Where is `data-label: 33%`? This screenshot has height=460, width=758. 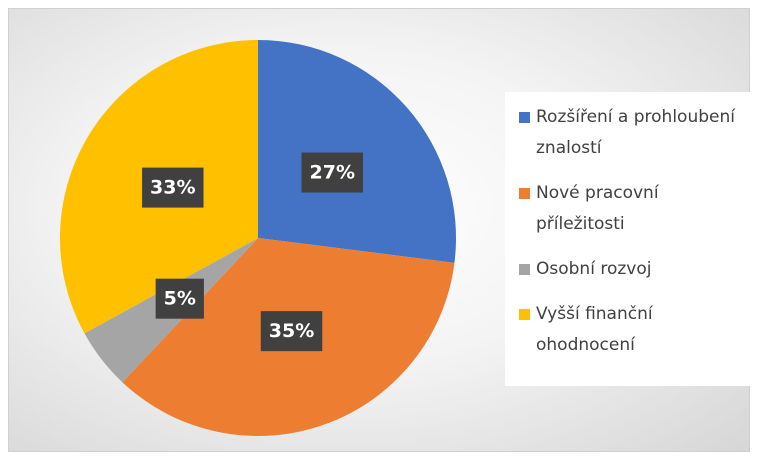
data-label: 33% is located at coordinates (172, 188).